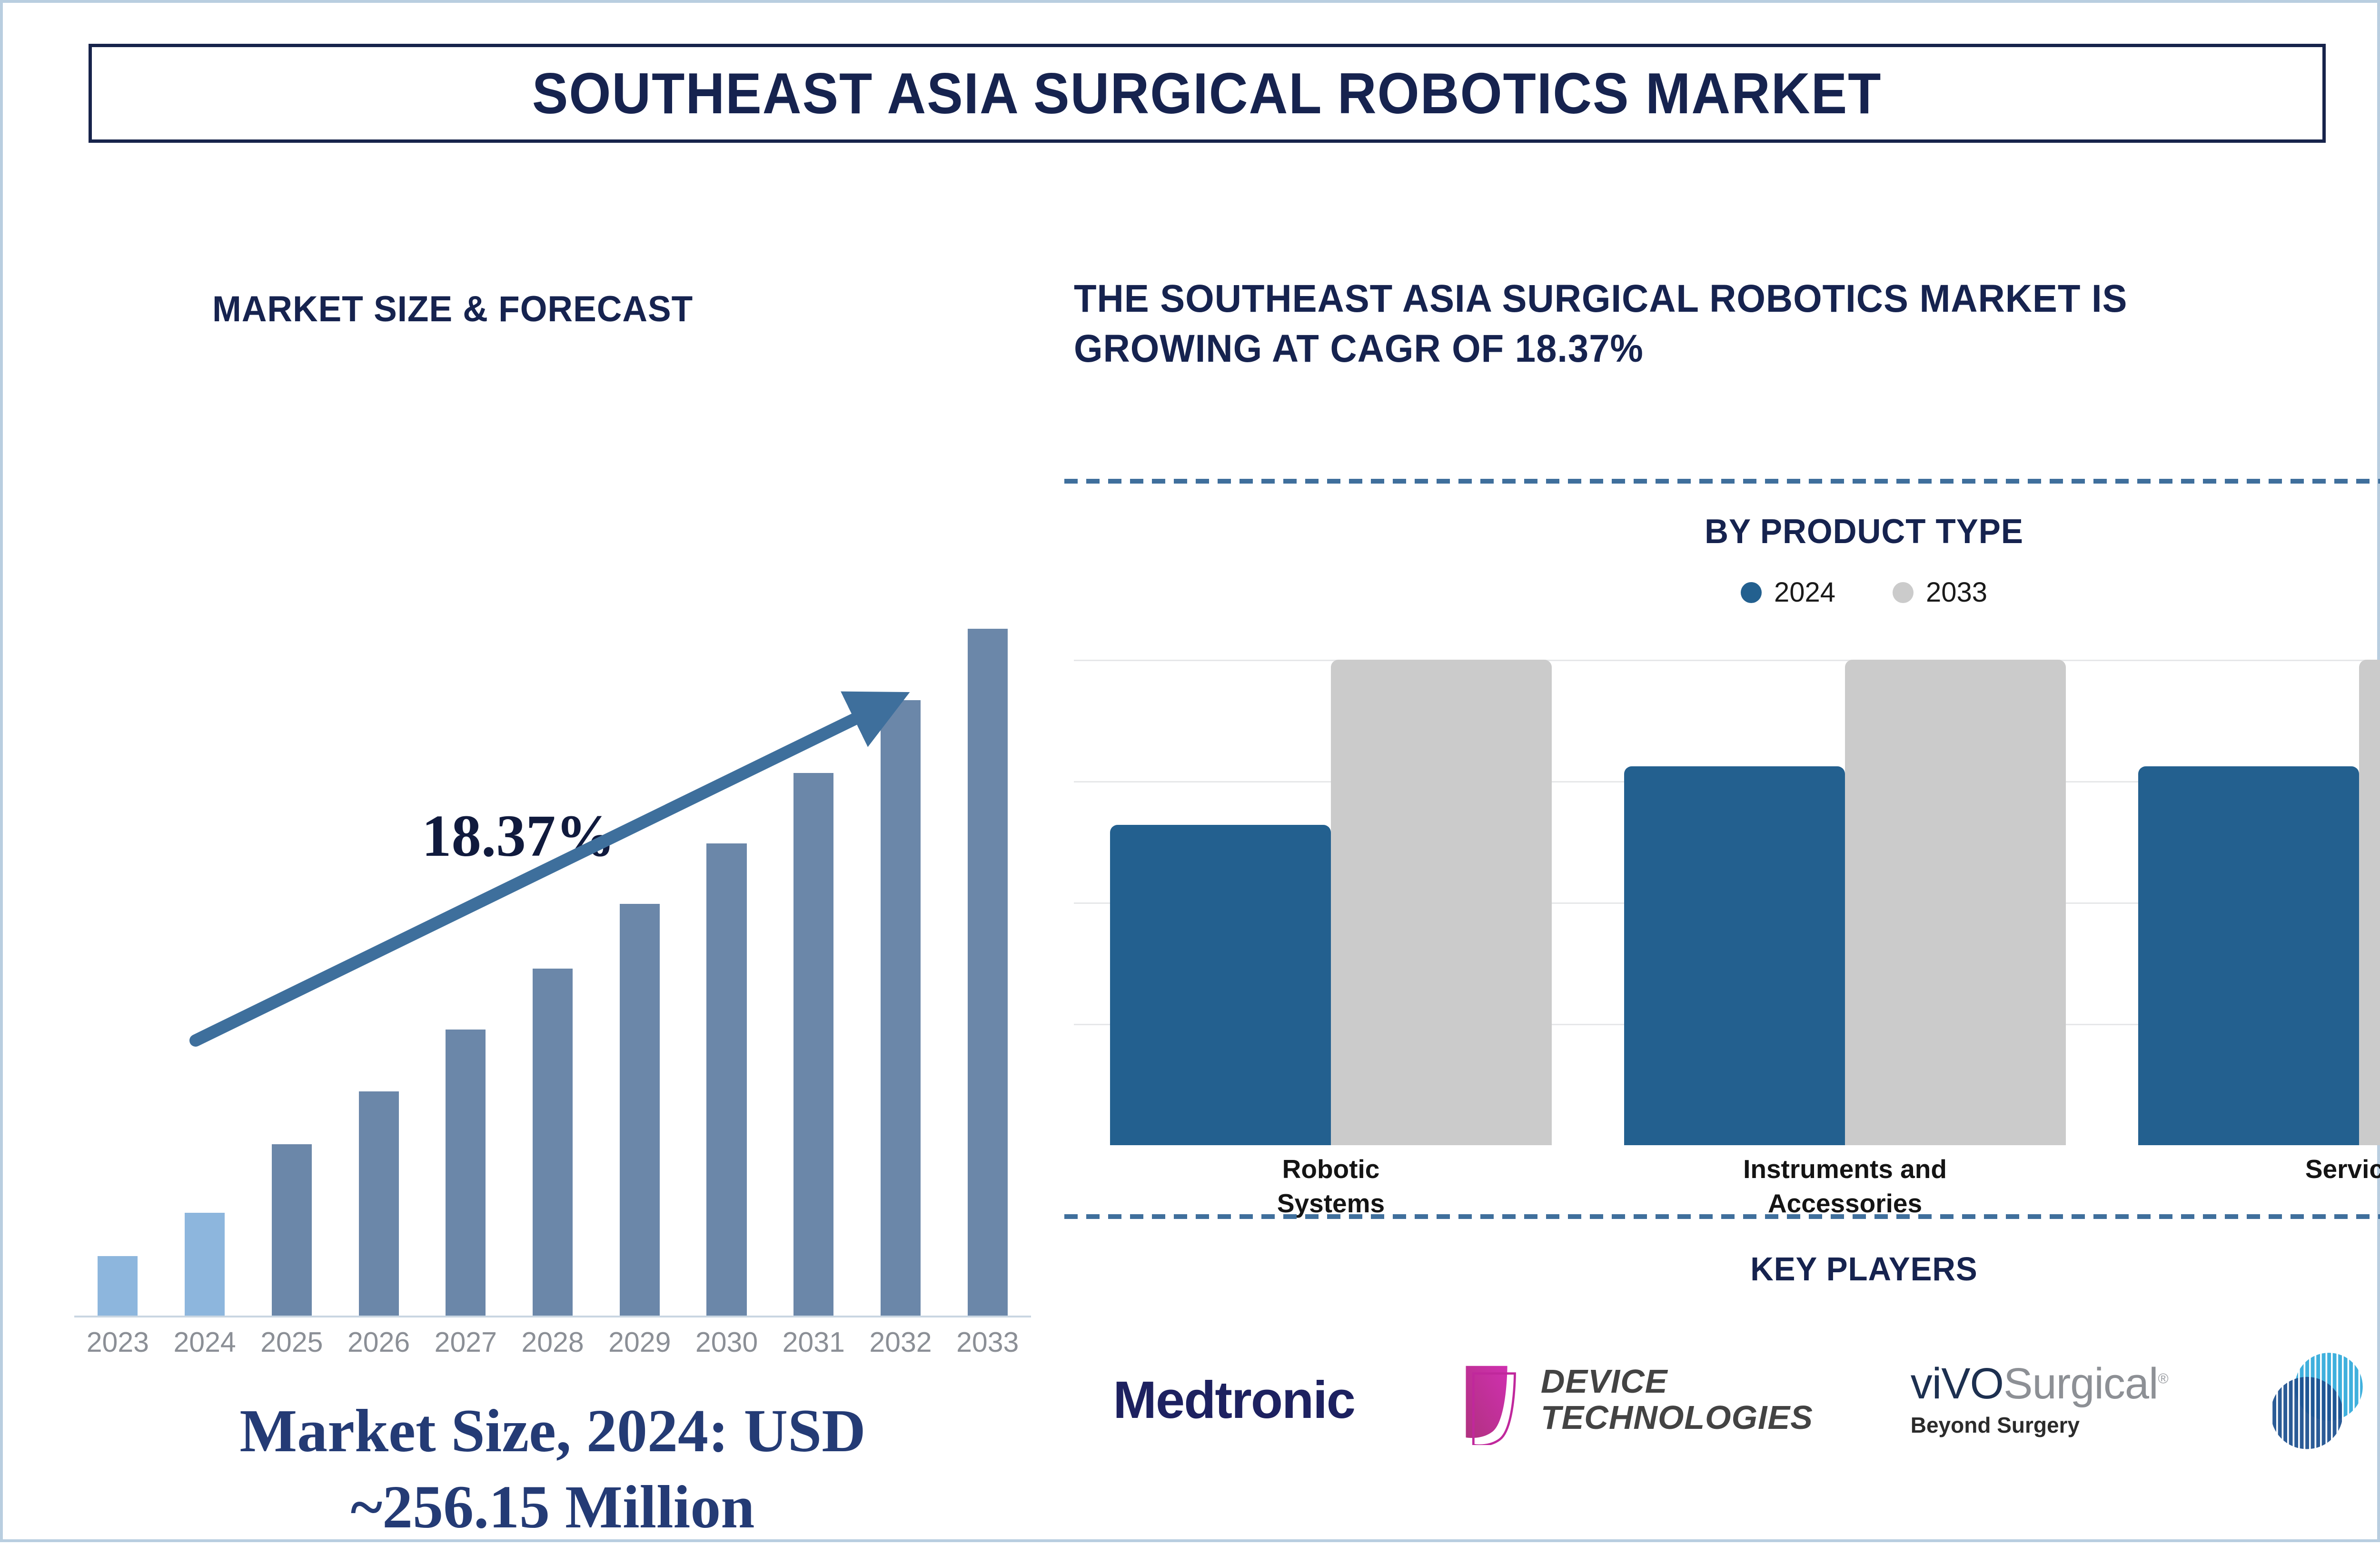  I want to click on year-label: 2024, so click(204, 1345).